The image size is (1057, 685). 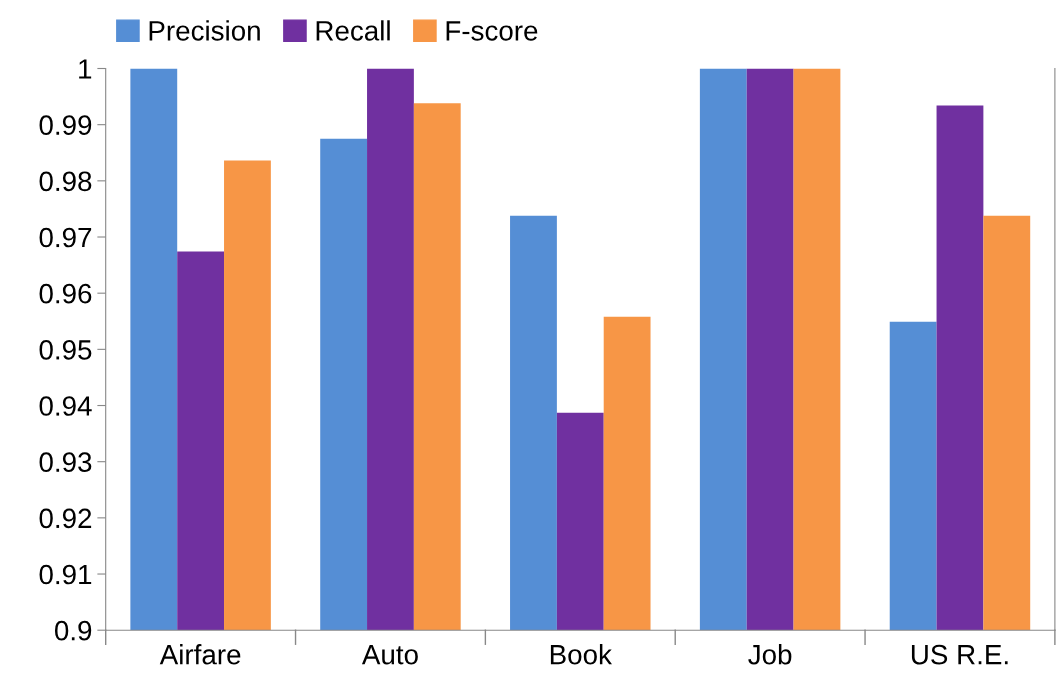 What do you see at coordinates (65, 293) in the screenshot?
I see `y-tick-label: 0.96` at bounding box center [65, 293].